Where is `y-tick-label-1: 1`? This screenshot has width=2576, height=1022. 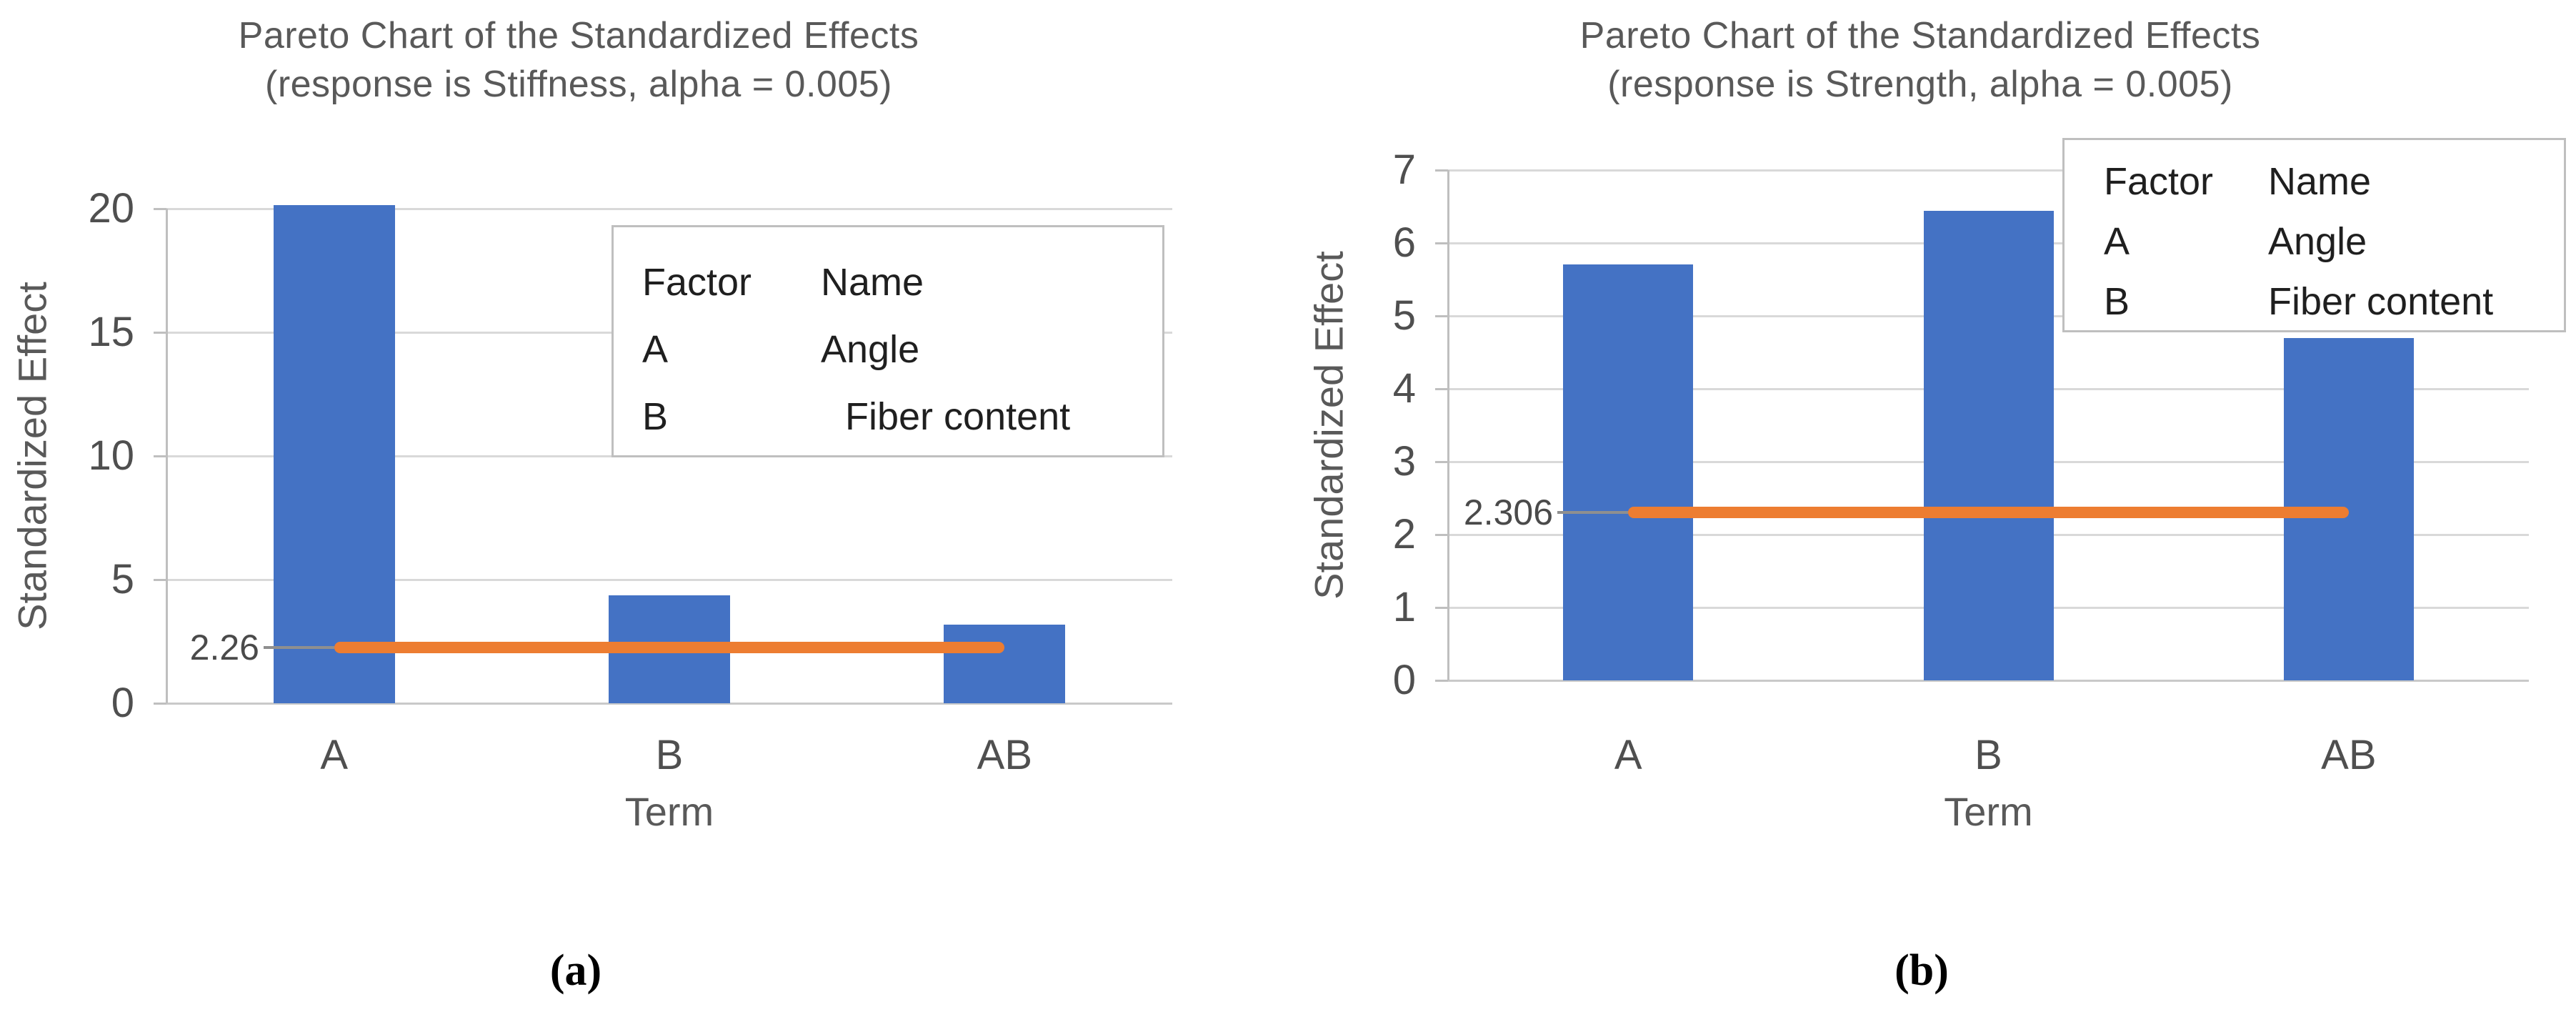
y-tick-label-1: 1 is located at coordinates (1404, 607).